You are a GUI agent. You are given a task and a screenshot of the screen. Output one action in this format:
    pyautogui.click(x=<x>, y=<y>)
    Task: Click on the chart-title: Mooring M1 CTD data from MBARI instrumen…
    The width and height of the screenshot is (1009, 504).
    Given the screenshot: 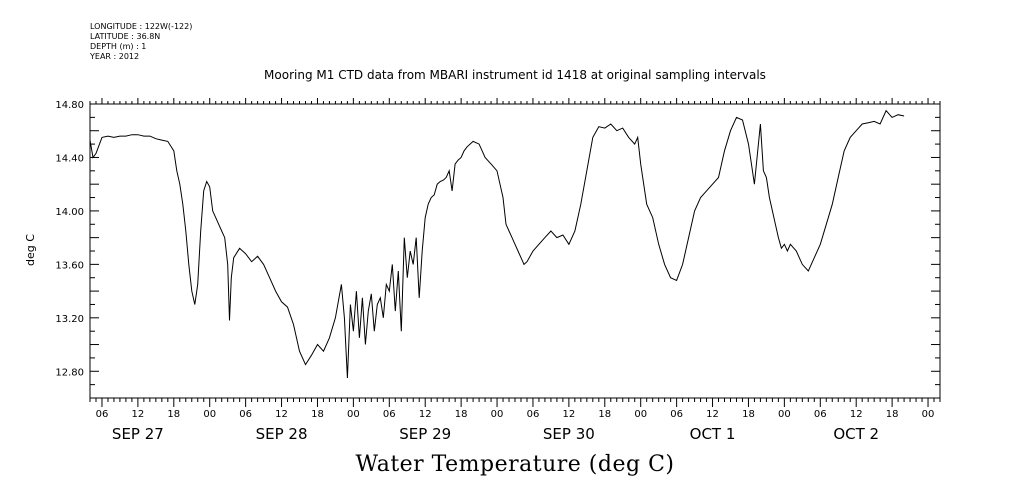 What is the action you would take?
    pyautogui.click(x=515, y=75)
    